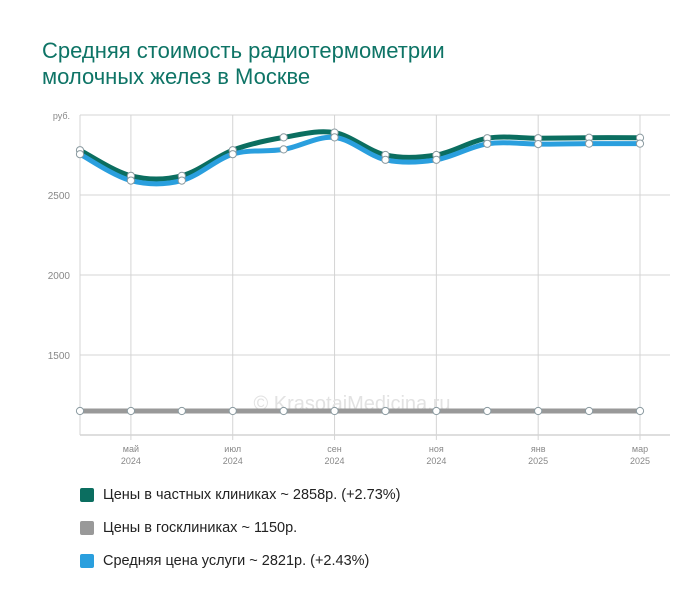 The height and width of the screenshot is (612, 700). I want to click on x-tick-label-month: мар, so click(640, 449).